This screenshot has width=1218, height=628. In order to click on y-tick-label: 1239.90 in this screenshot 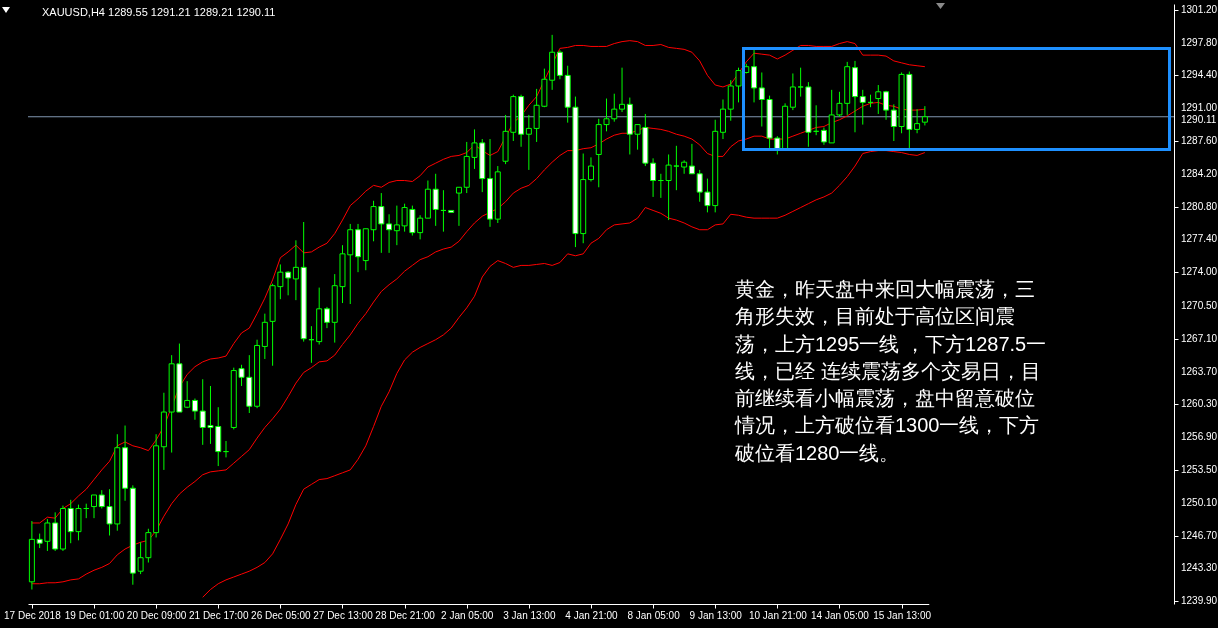, I will do `click(1199, 601)`.